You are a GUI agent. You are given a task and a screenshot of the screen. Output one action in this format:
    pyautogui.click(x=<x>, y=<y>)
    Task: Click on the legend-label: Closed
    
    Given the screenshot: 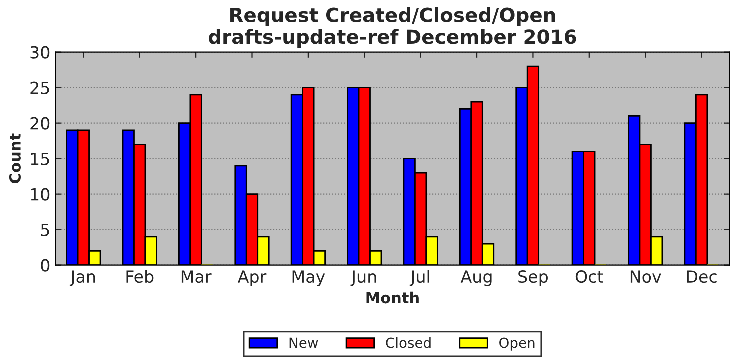 What is the action you would take?
    pyautogui.click(x=408, y=342)
    